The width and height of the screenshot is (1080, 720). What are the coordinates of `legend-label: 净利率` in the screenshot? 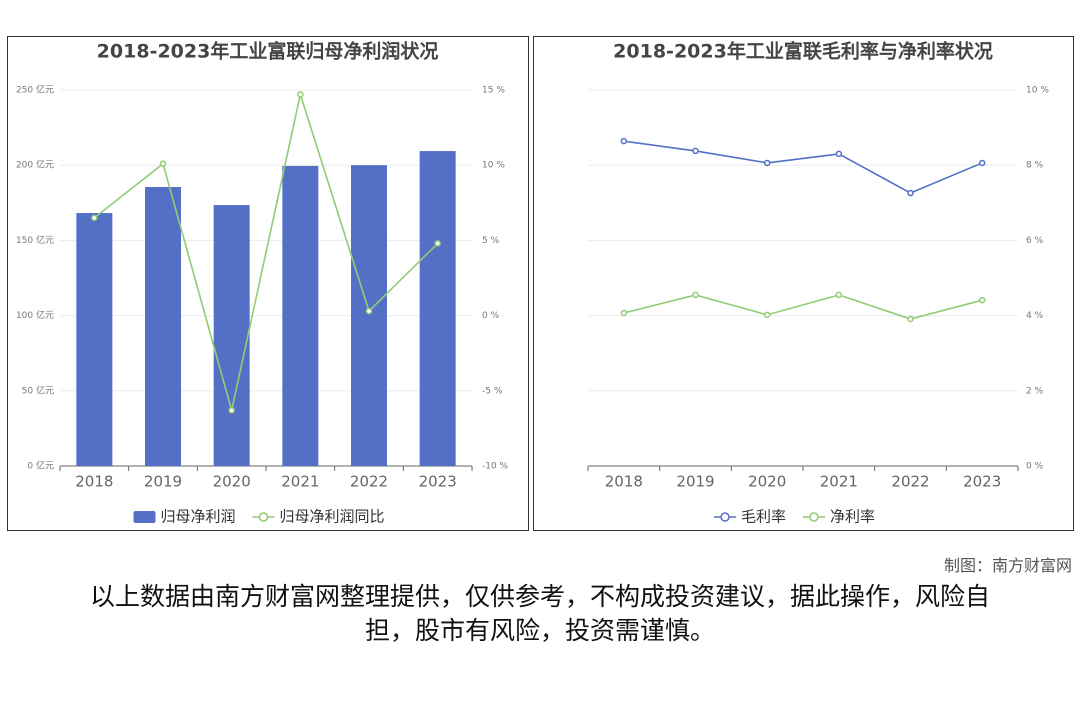 It's located at (852, 517).